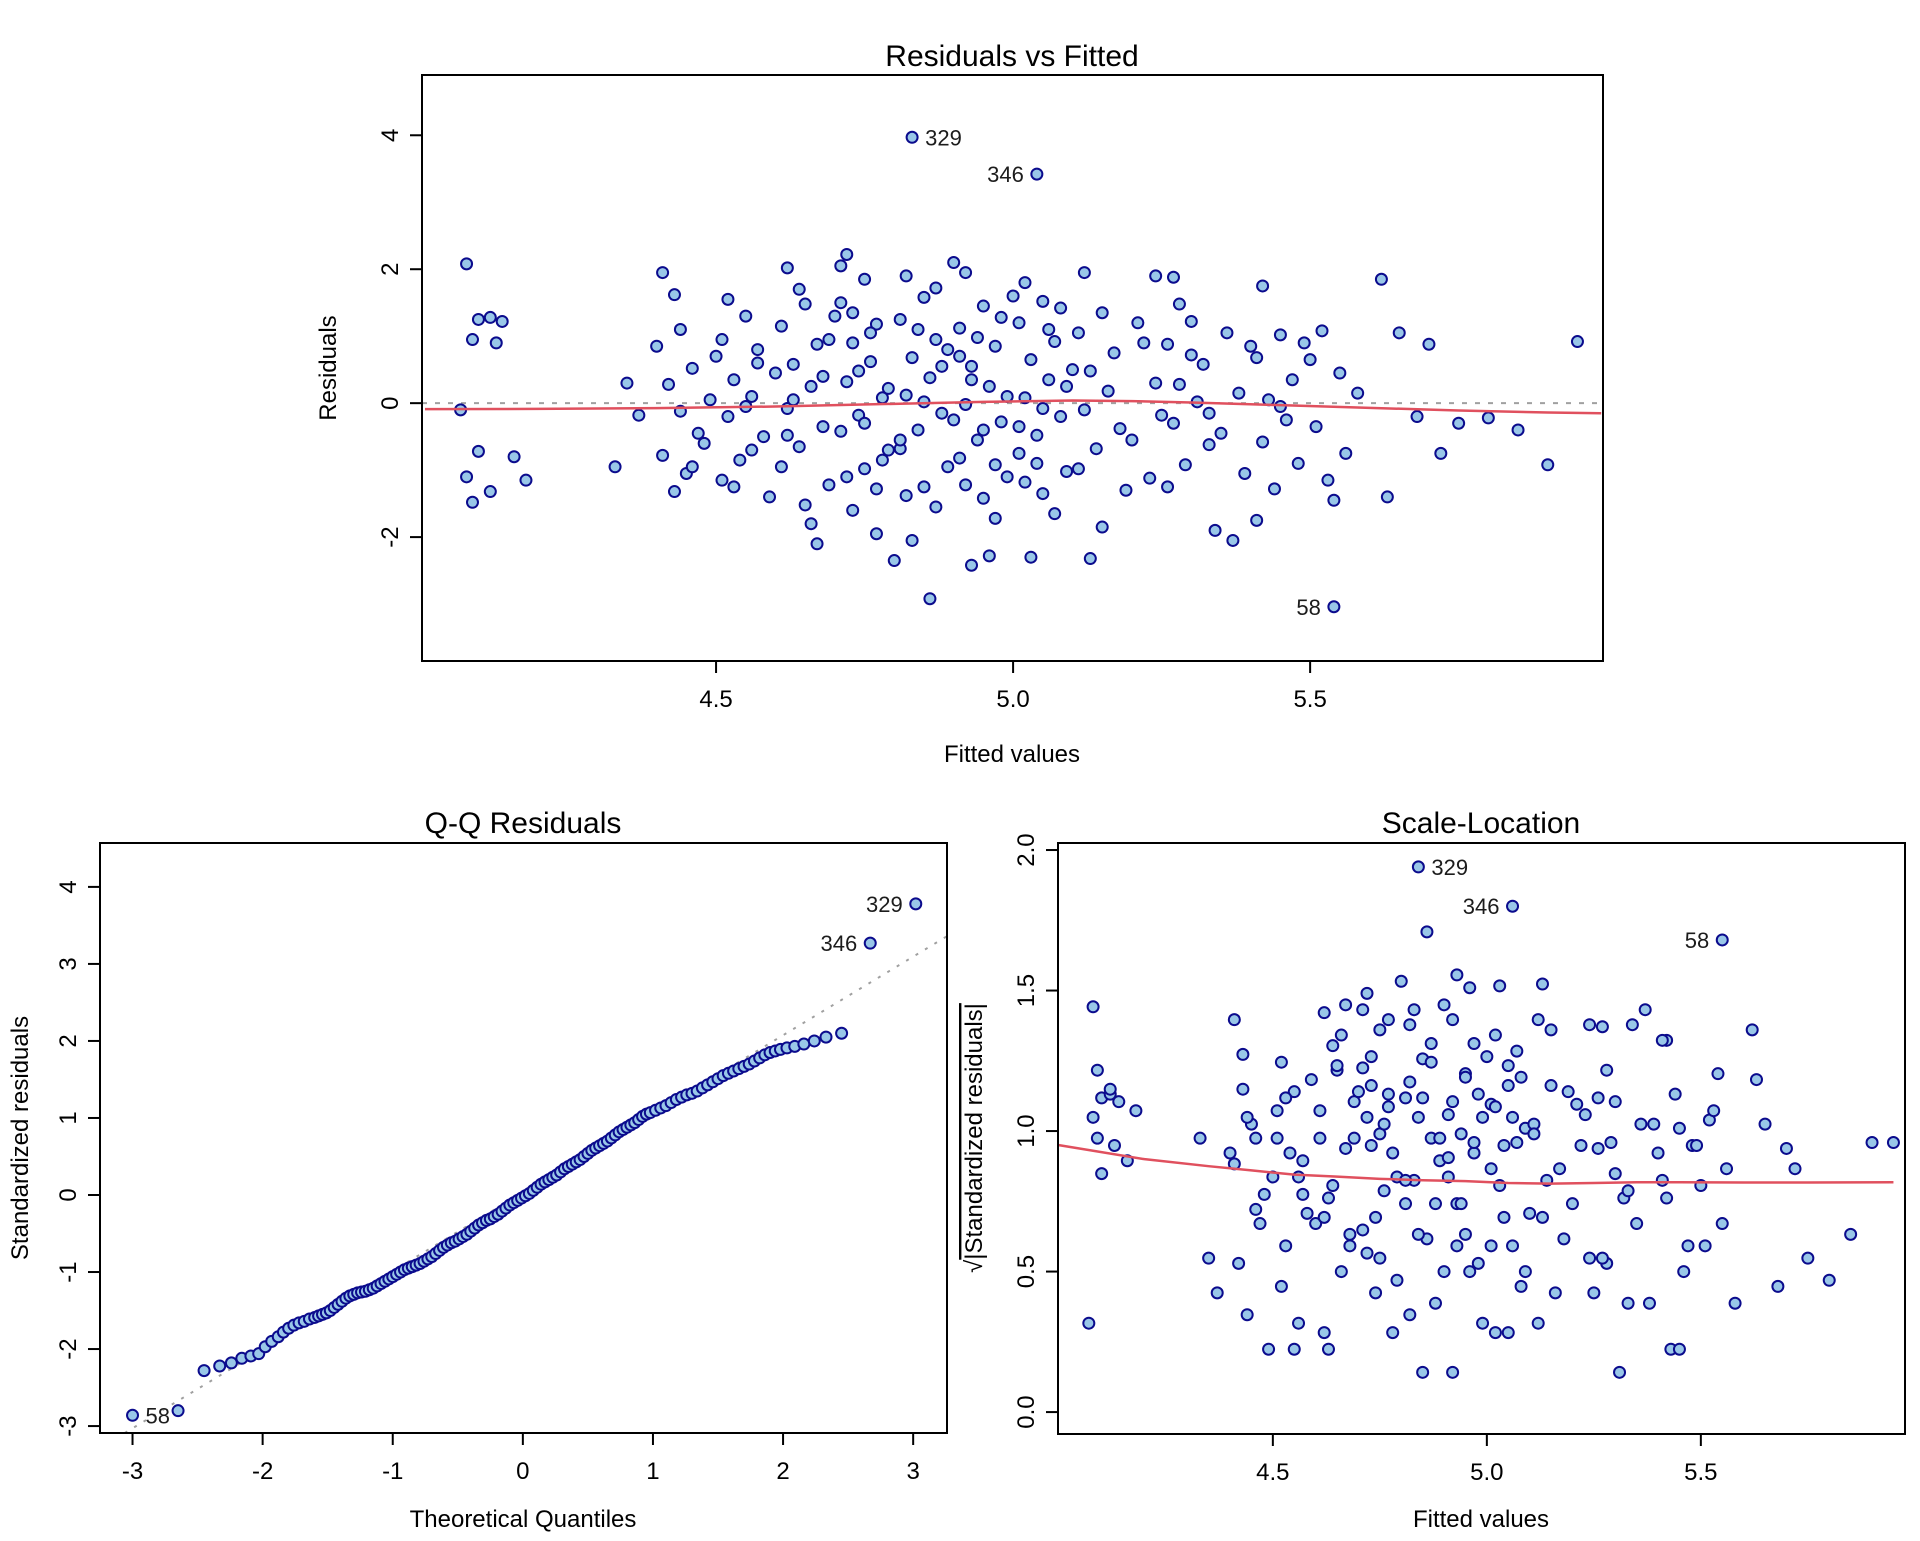  What do you see at coordinates (390, 402) in the screenshot?
I see `y-tick-label: 0` at bounding box center [390, 402].